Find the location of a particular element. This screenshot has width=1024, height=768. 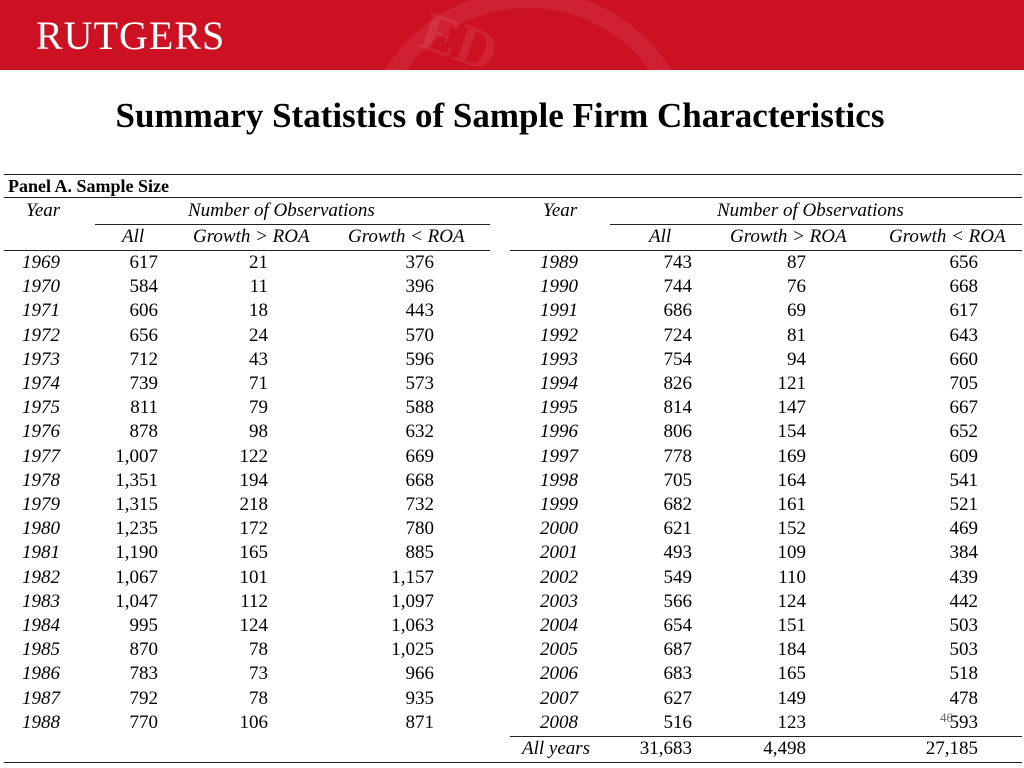

right-cell-all: 686 is located at coordinates (678, 311).